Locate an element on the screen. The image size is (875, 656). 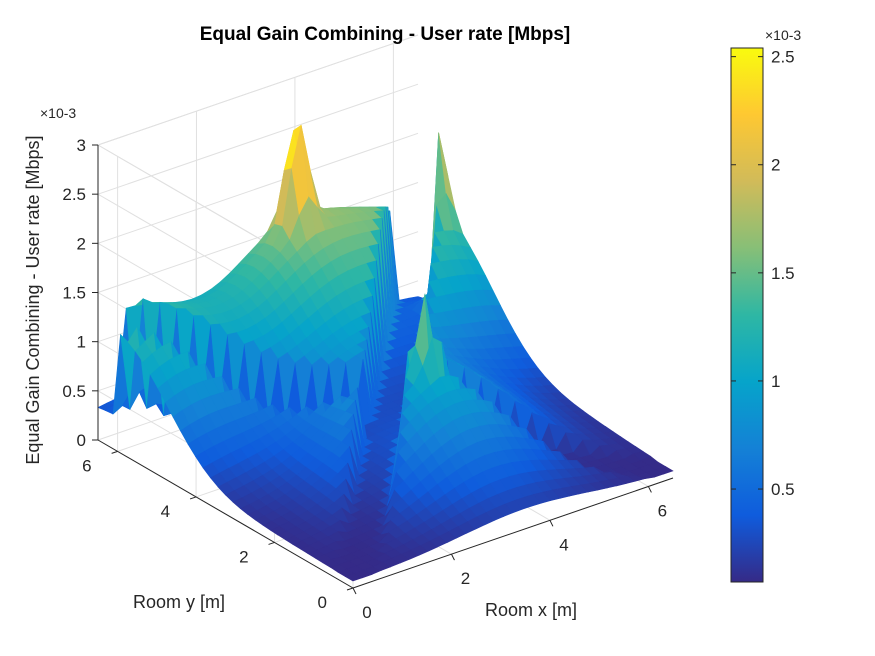
colorbar-tick-label: 2.5 is located at coordinates (783, 57).